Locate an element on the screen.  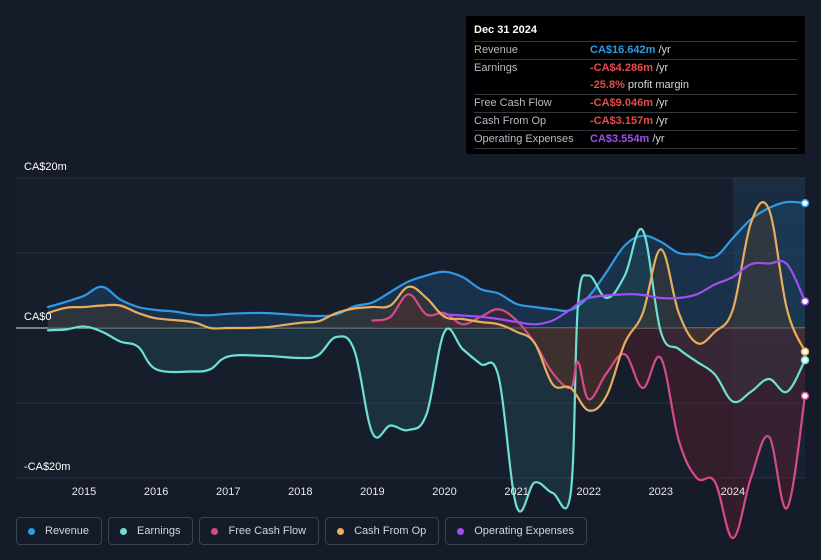
legend-item-earnings: Earnings is located at coordinates (151, 531).